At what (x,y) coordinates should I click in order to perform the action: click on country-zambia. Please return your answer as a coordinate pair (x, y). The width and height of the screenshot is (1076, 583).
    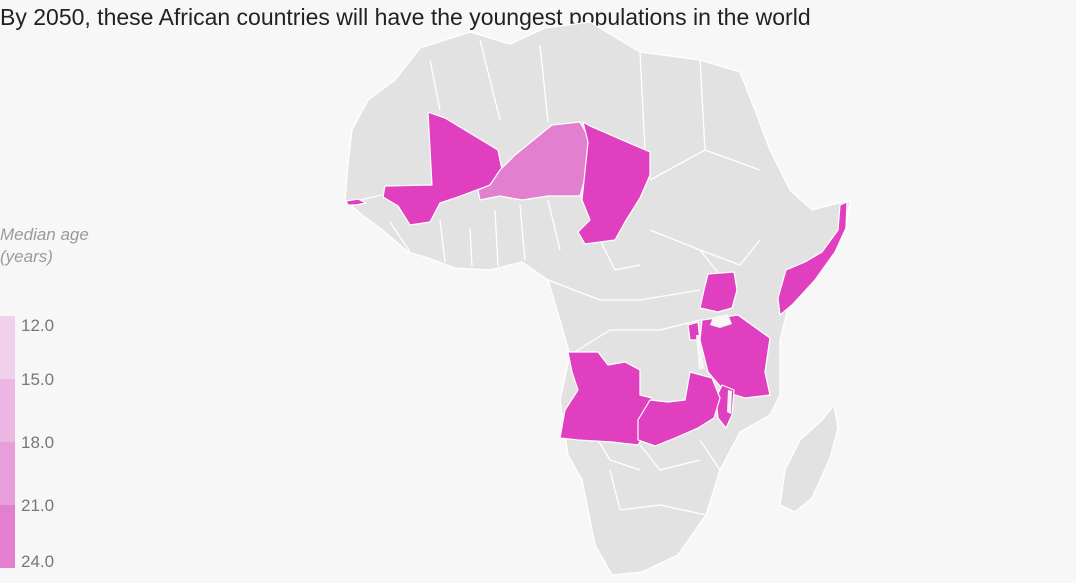
    Looking at the image, I should click on (679, 409).